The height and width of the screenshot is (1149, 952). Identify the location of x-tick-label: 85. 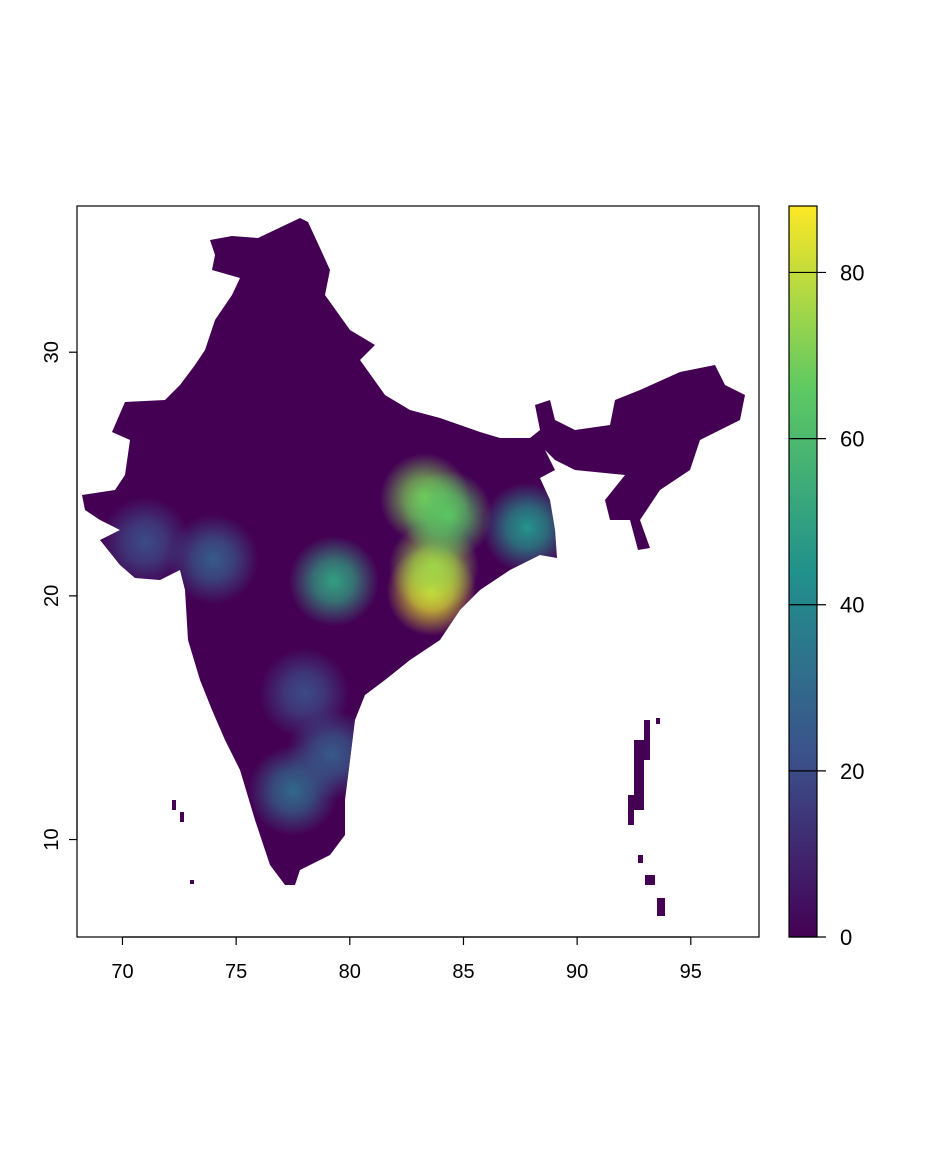
(463, 972).